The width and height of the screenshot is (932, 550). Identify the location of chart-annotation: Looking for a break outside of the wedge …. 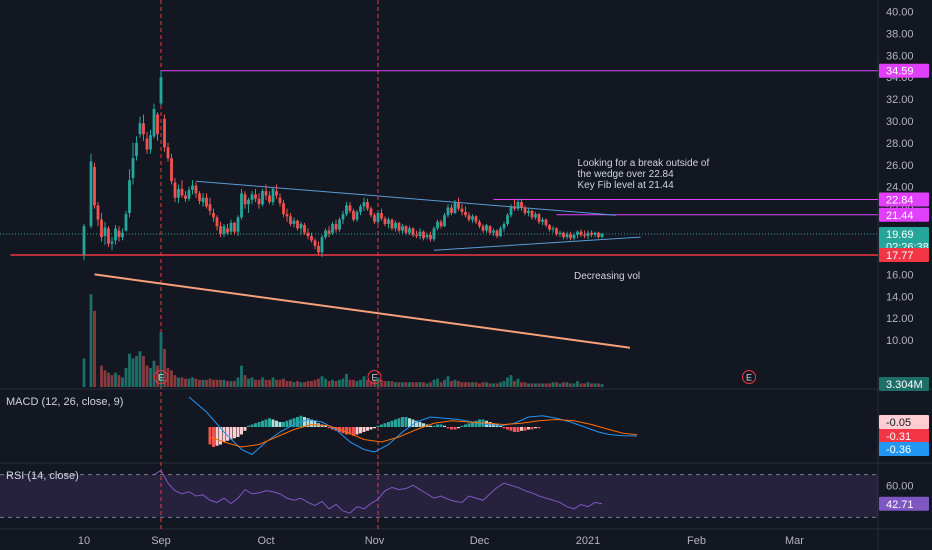
(644, 174).